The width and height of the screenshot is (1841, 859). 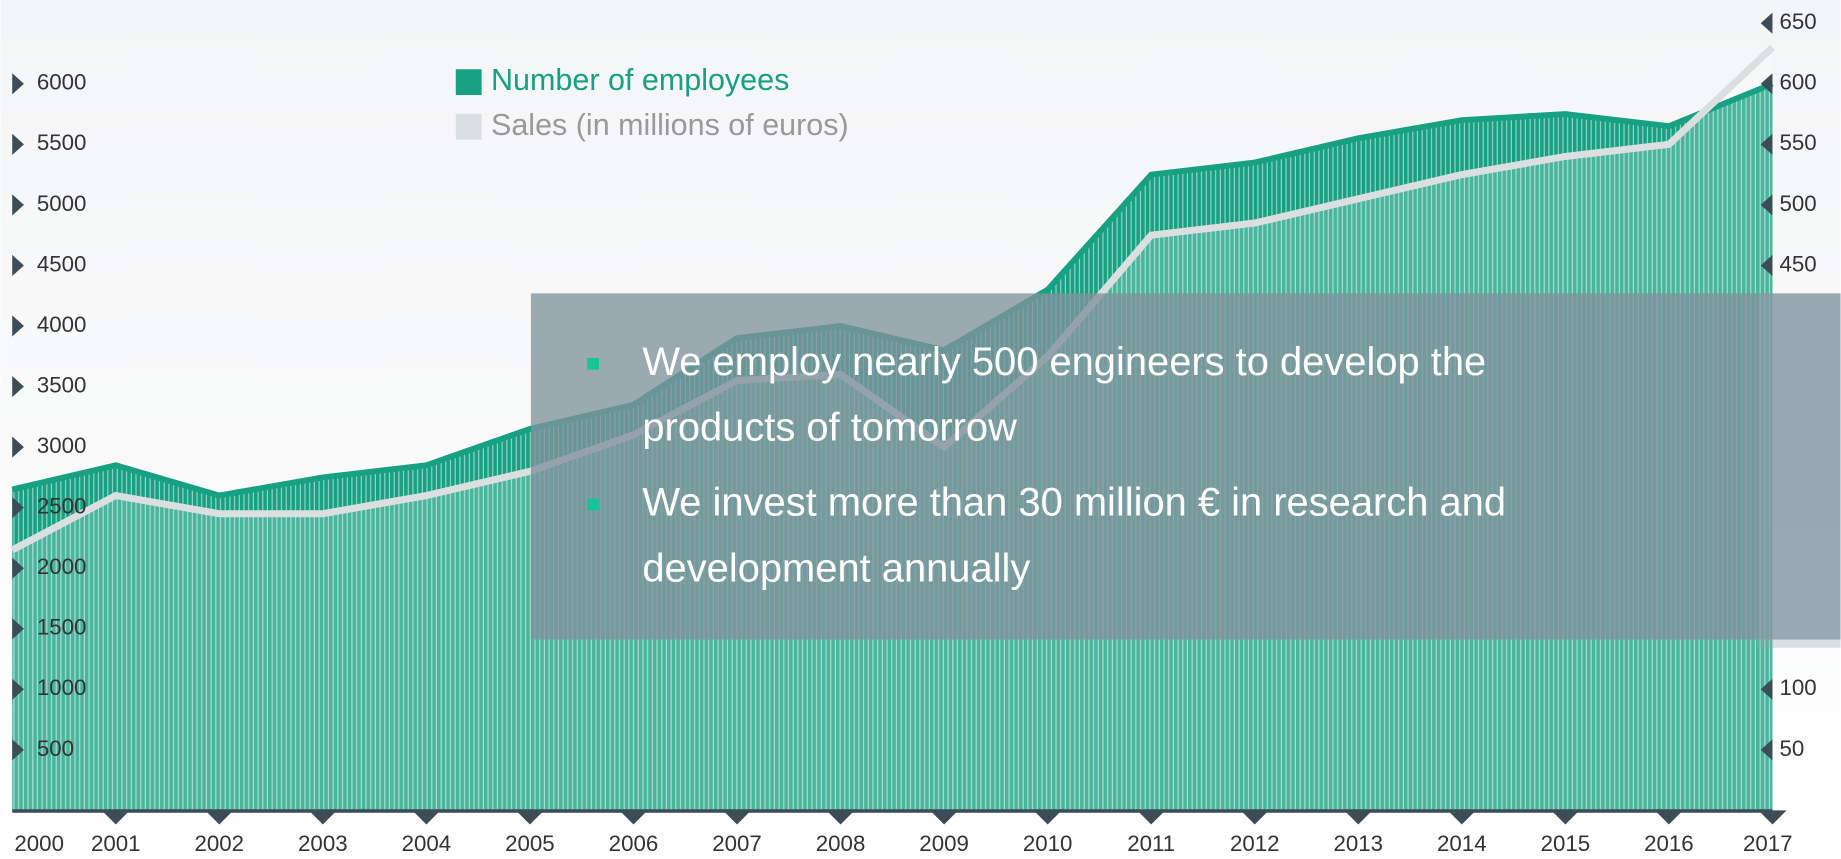 What do you see at coordinates (1462, 843) in the screenshot?
I see `x-tick-label: 2014` at bounding box center [1462, 843].